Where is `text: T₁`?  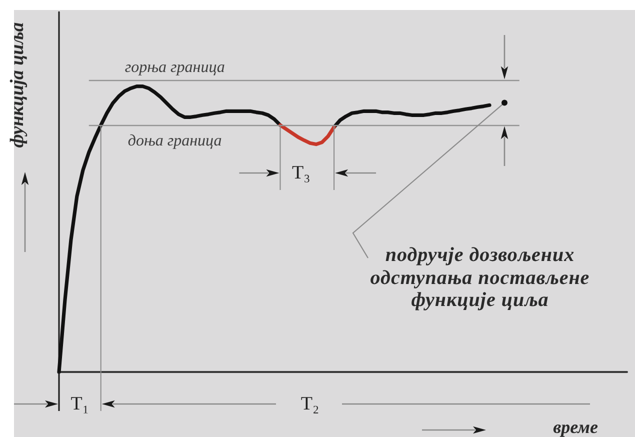
text: T₁ is located at coordinates (80, 404).